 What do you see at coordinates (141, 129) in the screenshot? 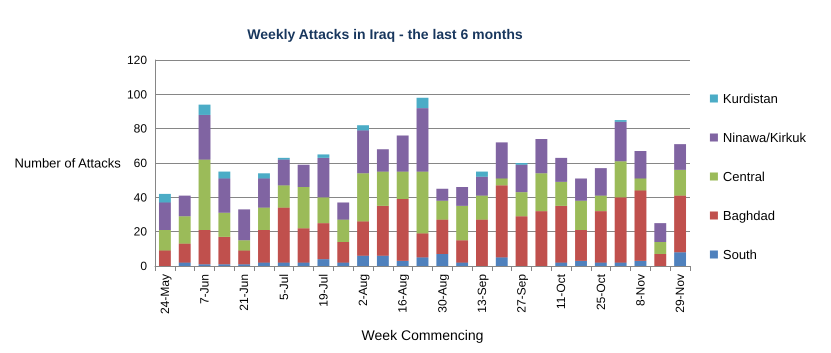
I see `y-tick-label: 80` at bounding box center [141, 129].